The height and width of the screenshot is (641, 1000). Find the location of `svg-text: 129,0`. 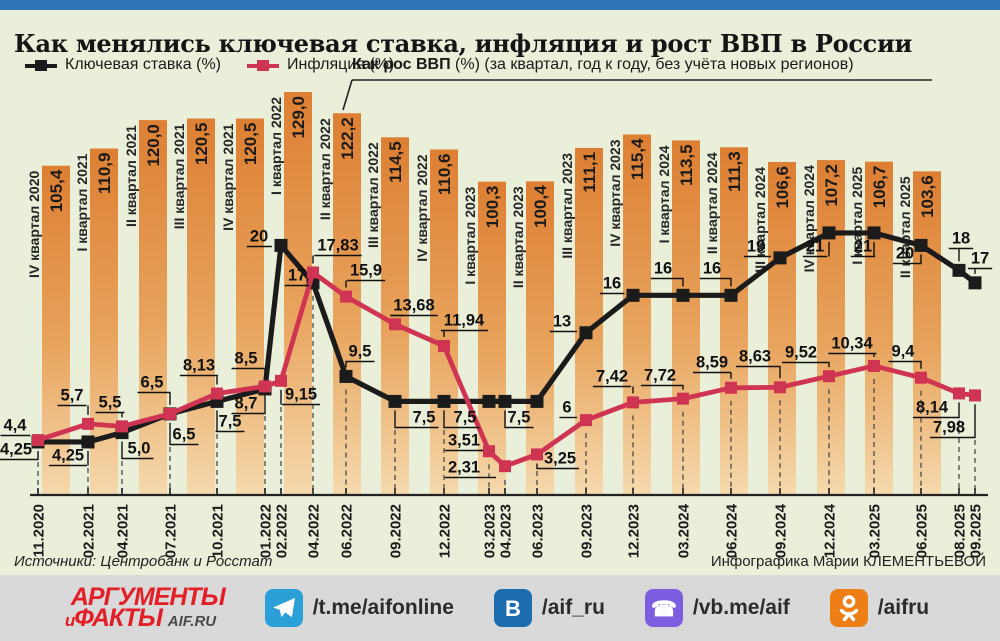

svg-text: 129,0 is located at coordinates (298, 117).